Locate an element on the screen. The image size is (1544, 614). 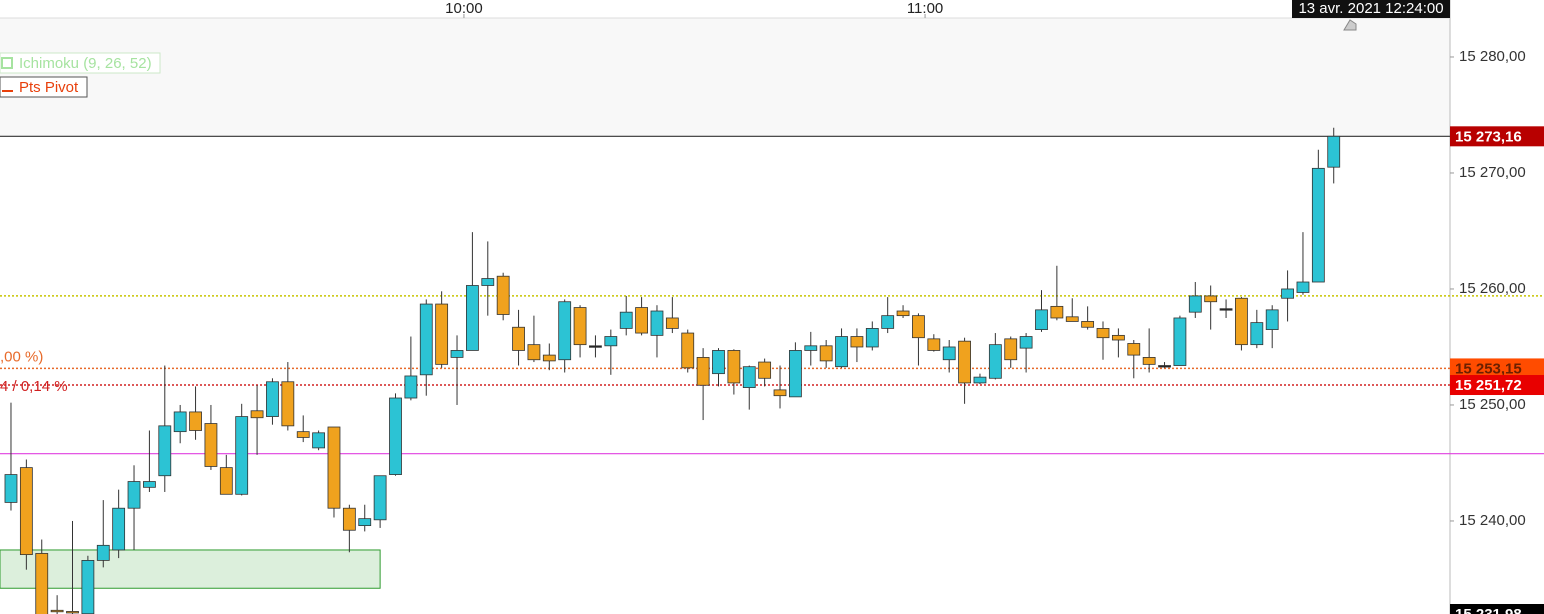
cursor-label: 13 avr. 2021 12:24:00 is located at coordinates (1370, 8).